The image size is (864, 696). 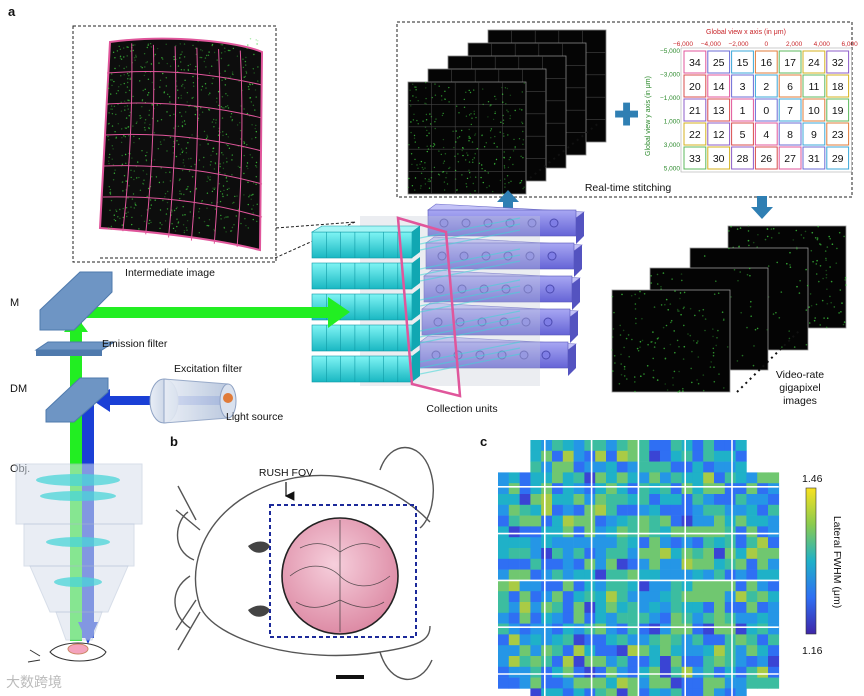 What do you see at coordinates (800, 375) in the screenshot?
I see `video-rate-label-1: Video-rate` at bounding box center [800, 375].